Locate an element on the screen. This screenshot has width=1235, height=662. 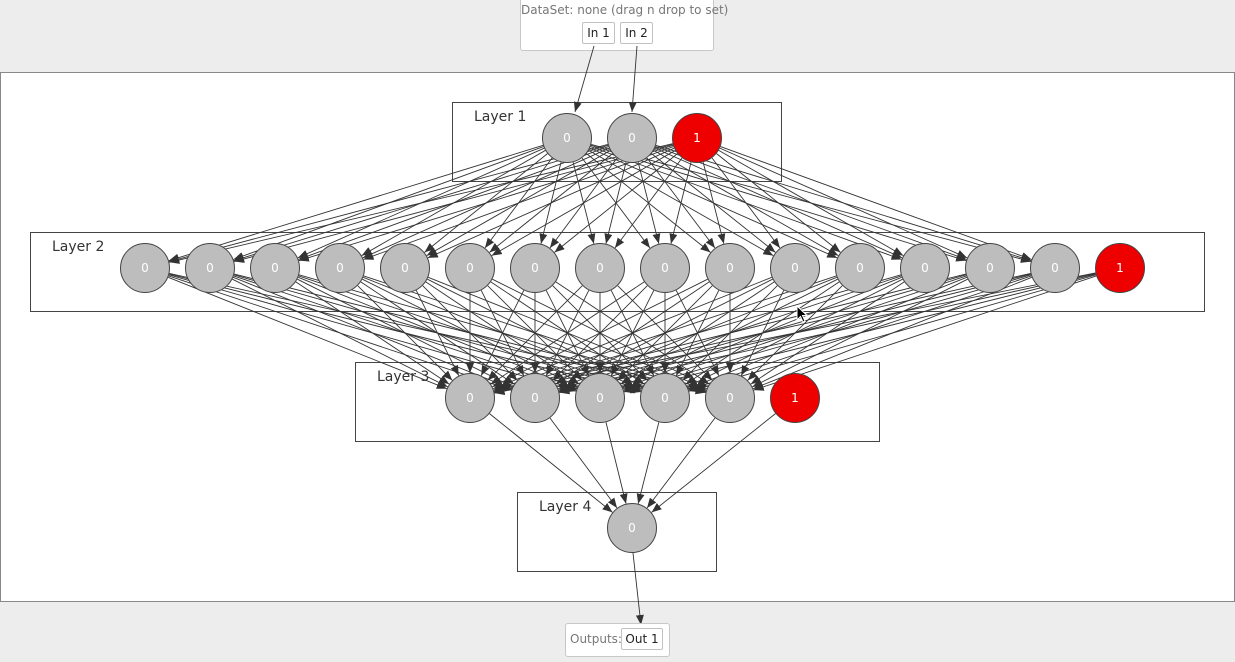
layer-3-neuron-5: 0 is located at coordinates (730, 398).